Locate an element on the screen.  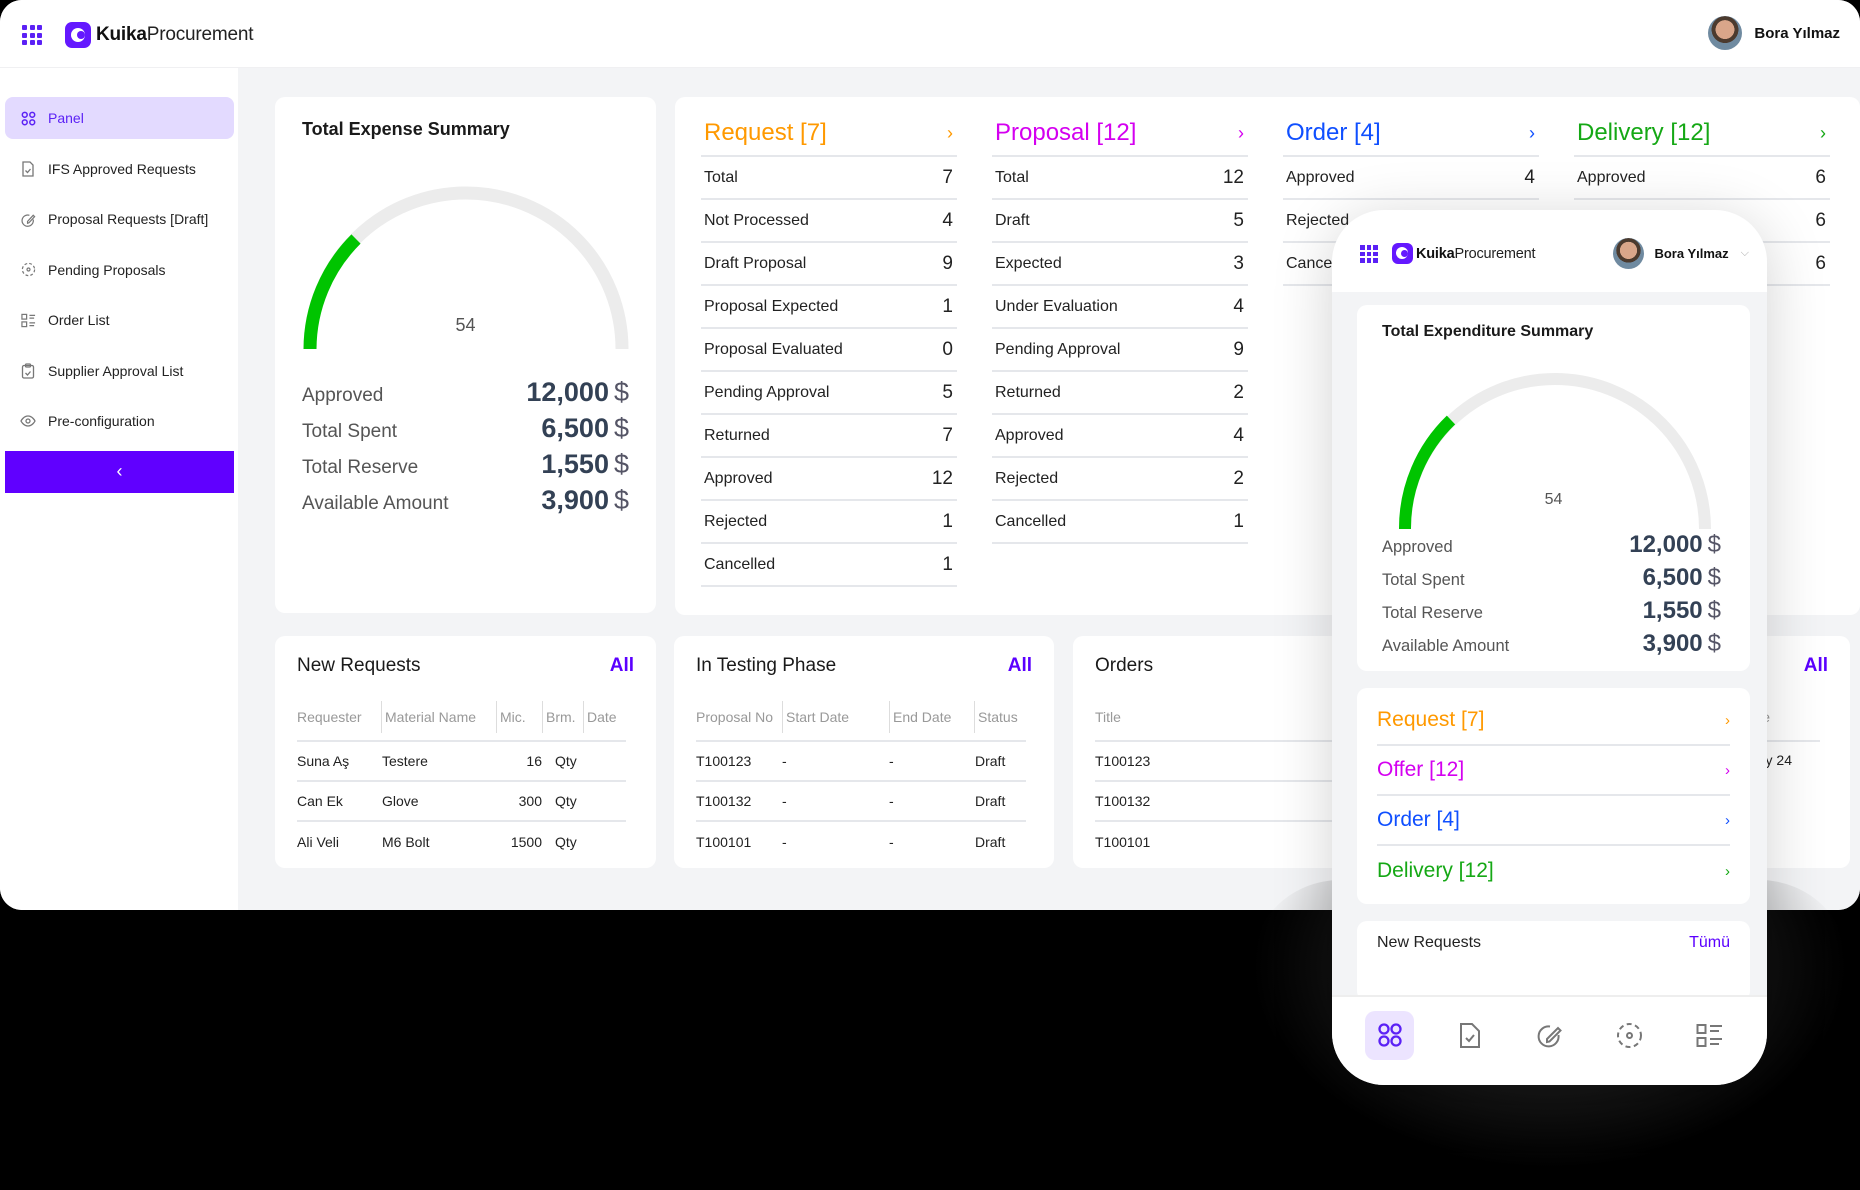
stat-row: Returned 2 is located at coordinates (1120, 393).